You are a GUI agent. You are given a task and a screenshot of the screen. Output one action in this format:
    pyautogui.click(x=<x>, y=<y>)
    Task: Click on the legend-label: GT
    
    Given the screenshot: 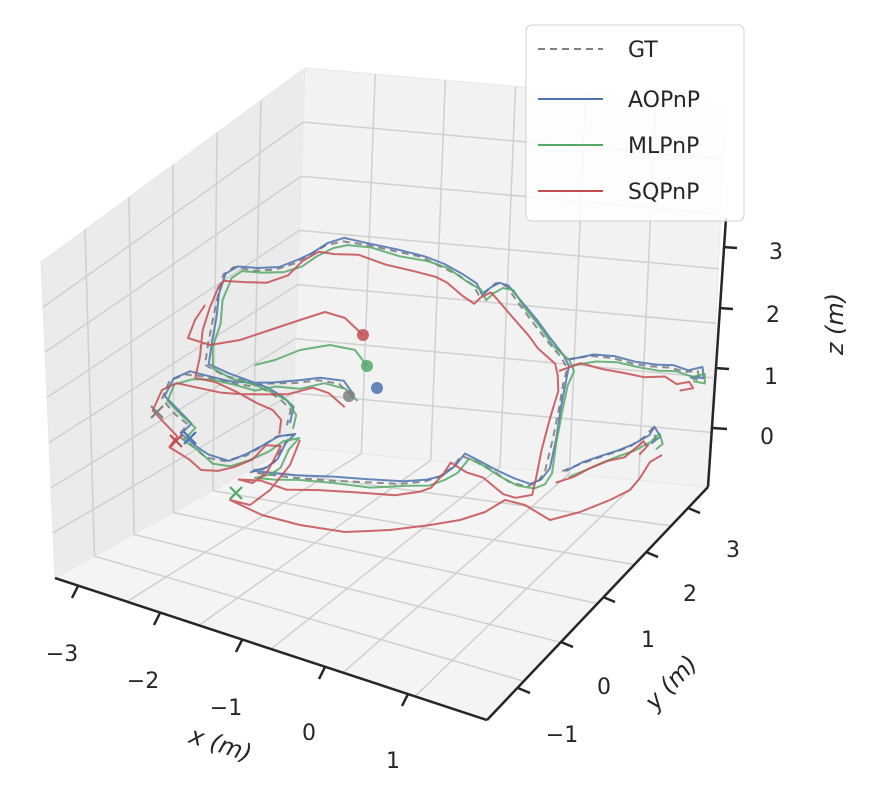 What is the action you would take?
    pyautogui.click(x=643, y=50)
    